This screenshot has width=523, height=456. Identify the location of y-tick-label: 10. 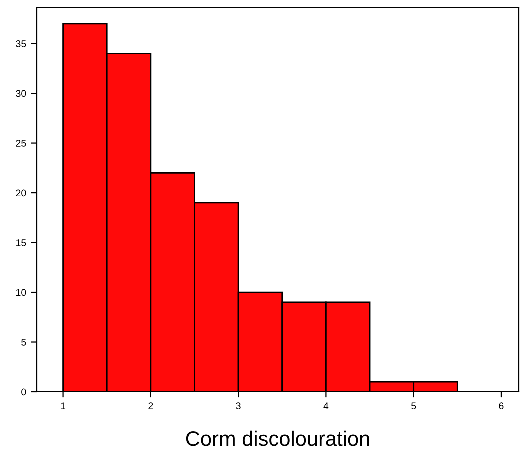
(21, 292).